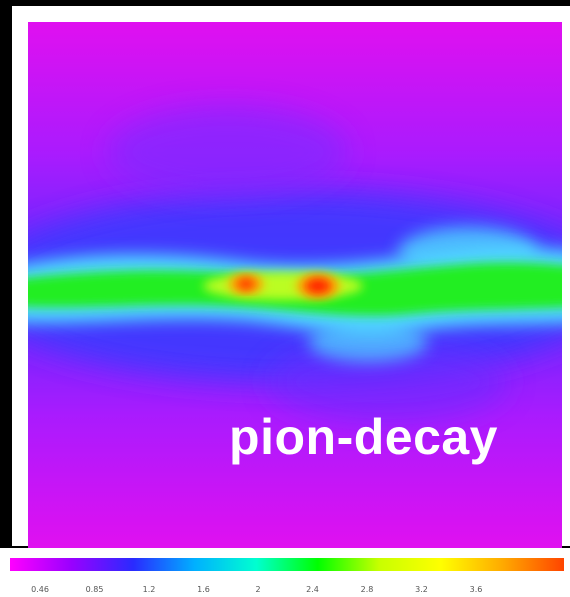 This screenshot has height=597, width=570. Describe the element at coordinates (476, 589) in the screenshot. I see `colorbar-tick-label: 3.6` at that location.